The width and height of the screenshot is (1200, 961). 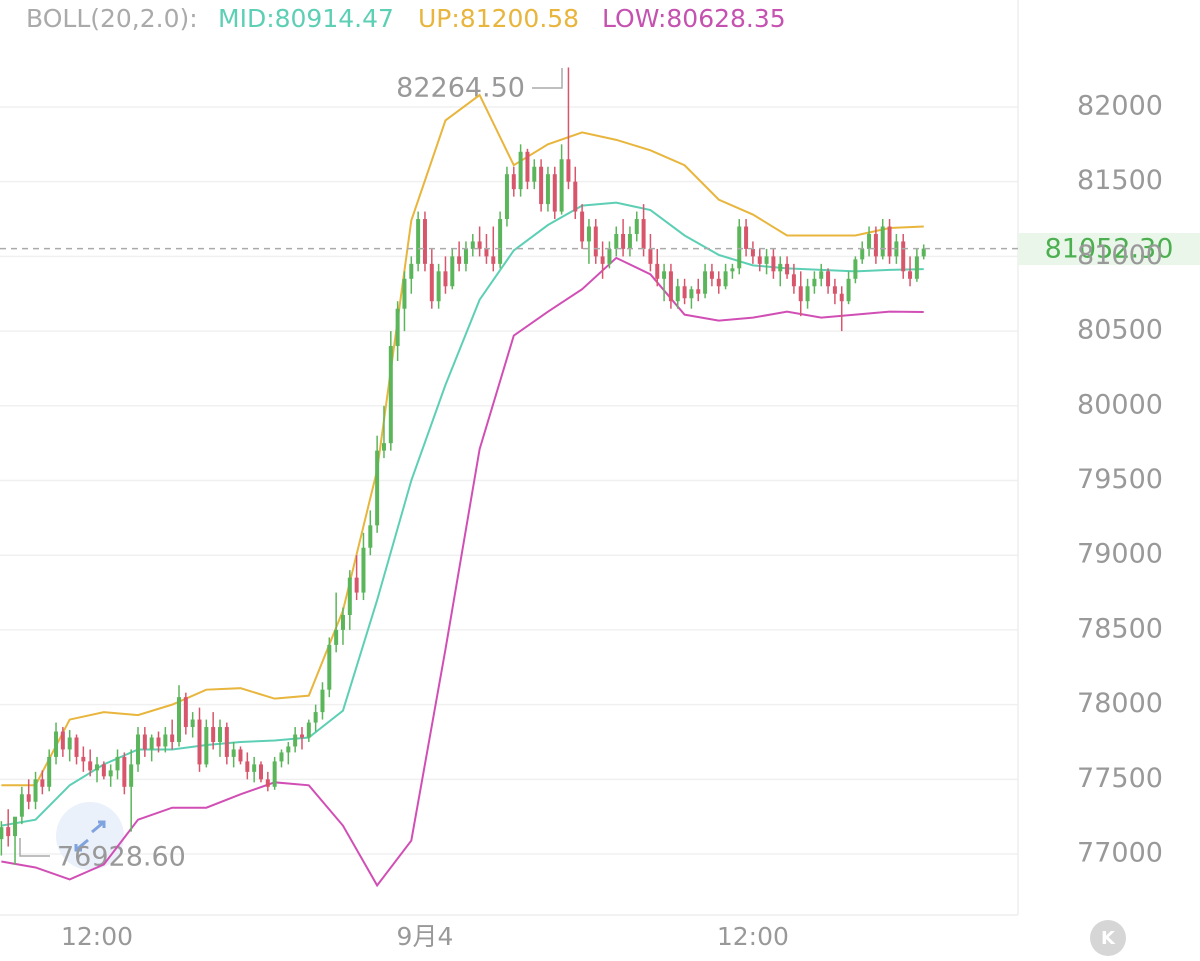 I want to click on expand-button, so click(x=90, y=836).